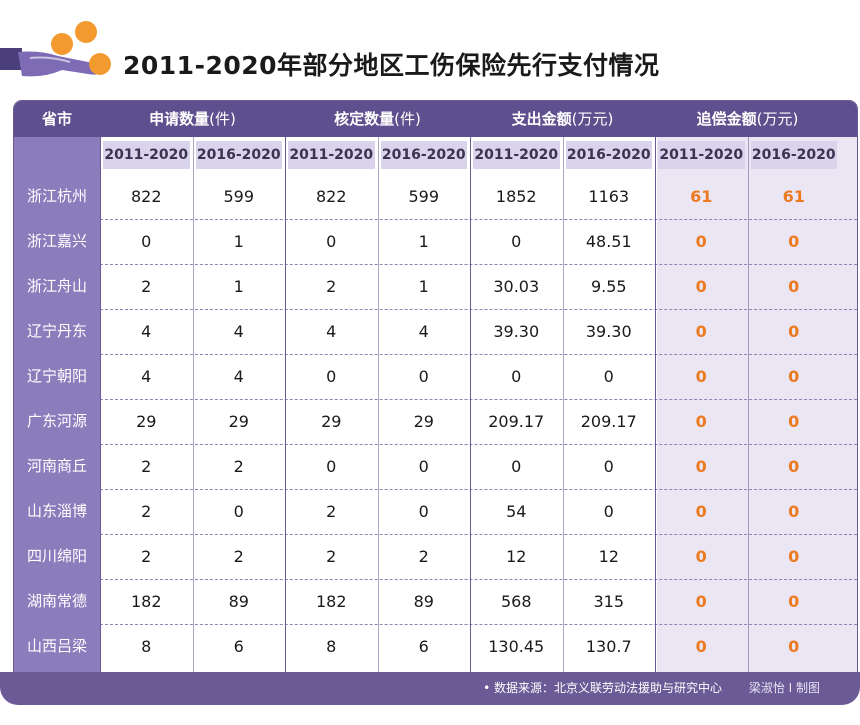 This screenshot has width=860, height=725. Describe the element at coordinates (541, 119) in the screenshot. I see `header-label: 支出金额` at that location.